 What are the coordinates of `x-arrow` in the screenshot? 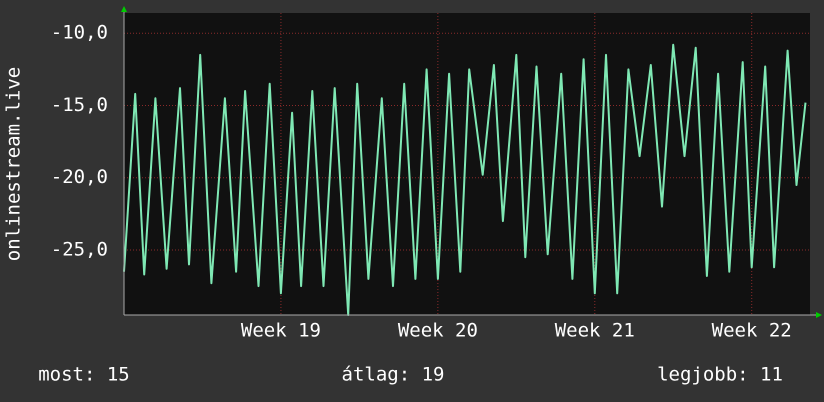 It's located at (819, 315).